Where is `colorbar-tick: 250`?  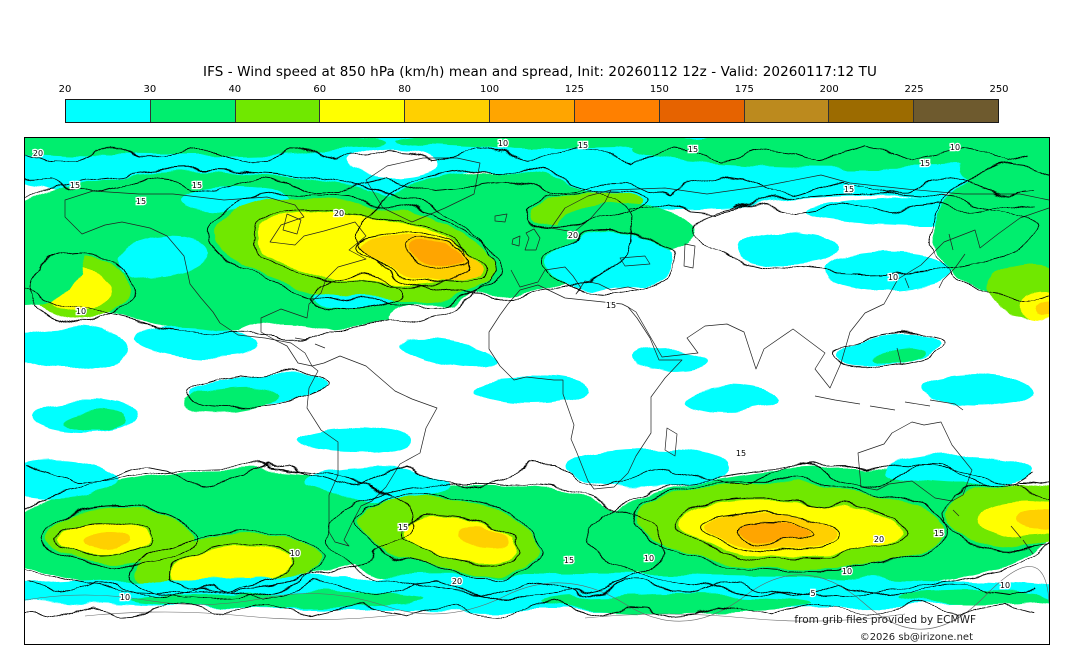
colorbar-tick: 250 is located at coordinates (999, 89).